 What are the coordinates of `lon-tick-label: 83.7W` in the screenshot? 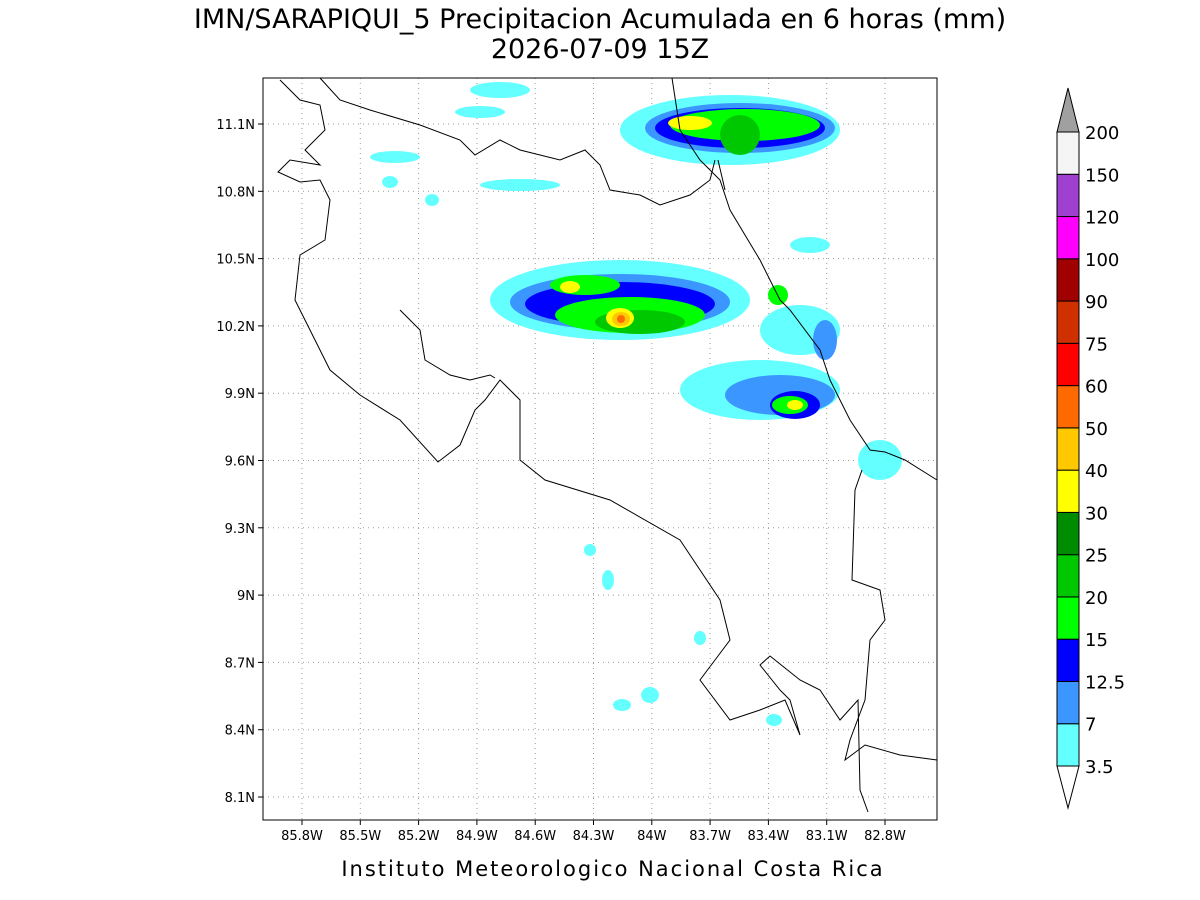 It's located at (710, 836).